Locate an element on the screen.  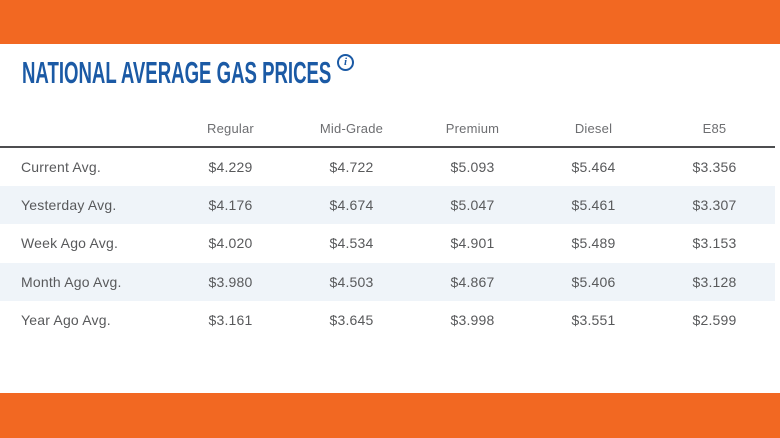
price-cell: $4.176 is located at coordinates (230, 204).